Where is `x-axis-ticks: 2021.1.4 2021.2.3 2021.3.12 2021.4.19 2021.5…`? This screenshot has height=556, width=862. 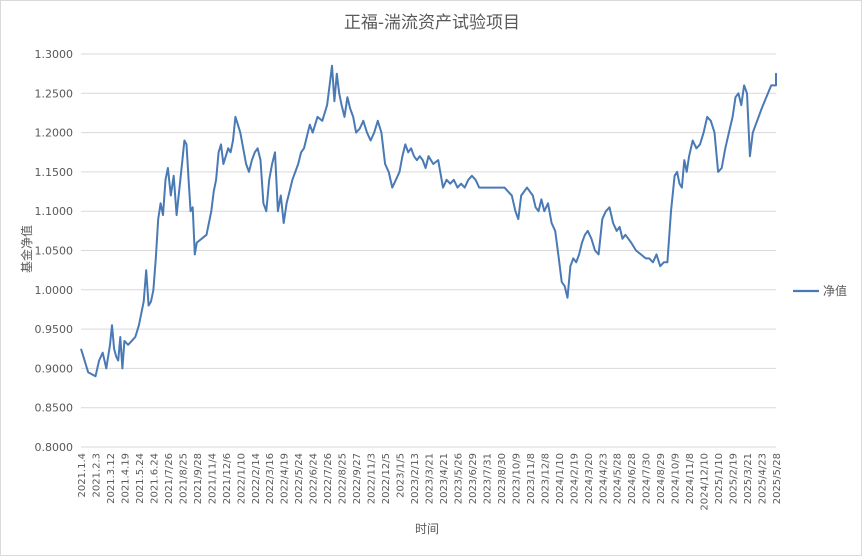 x-axis-ticks: 2021.1.4 2021.2.3 2021.3.12 2021.4.19 2021.5… is located at coordinates (430, 482).